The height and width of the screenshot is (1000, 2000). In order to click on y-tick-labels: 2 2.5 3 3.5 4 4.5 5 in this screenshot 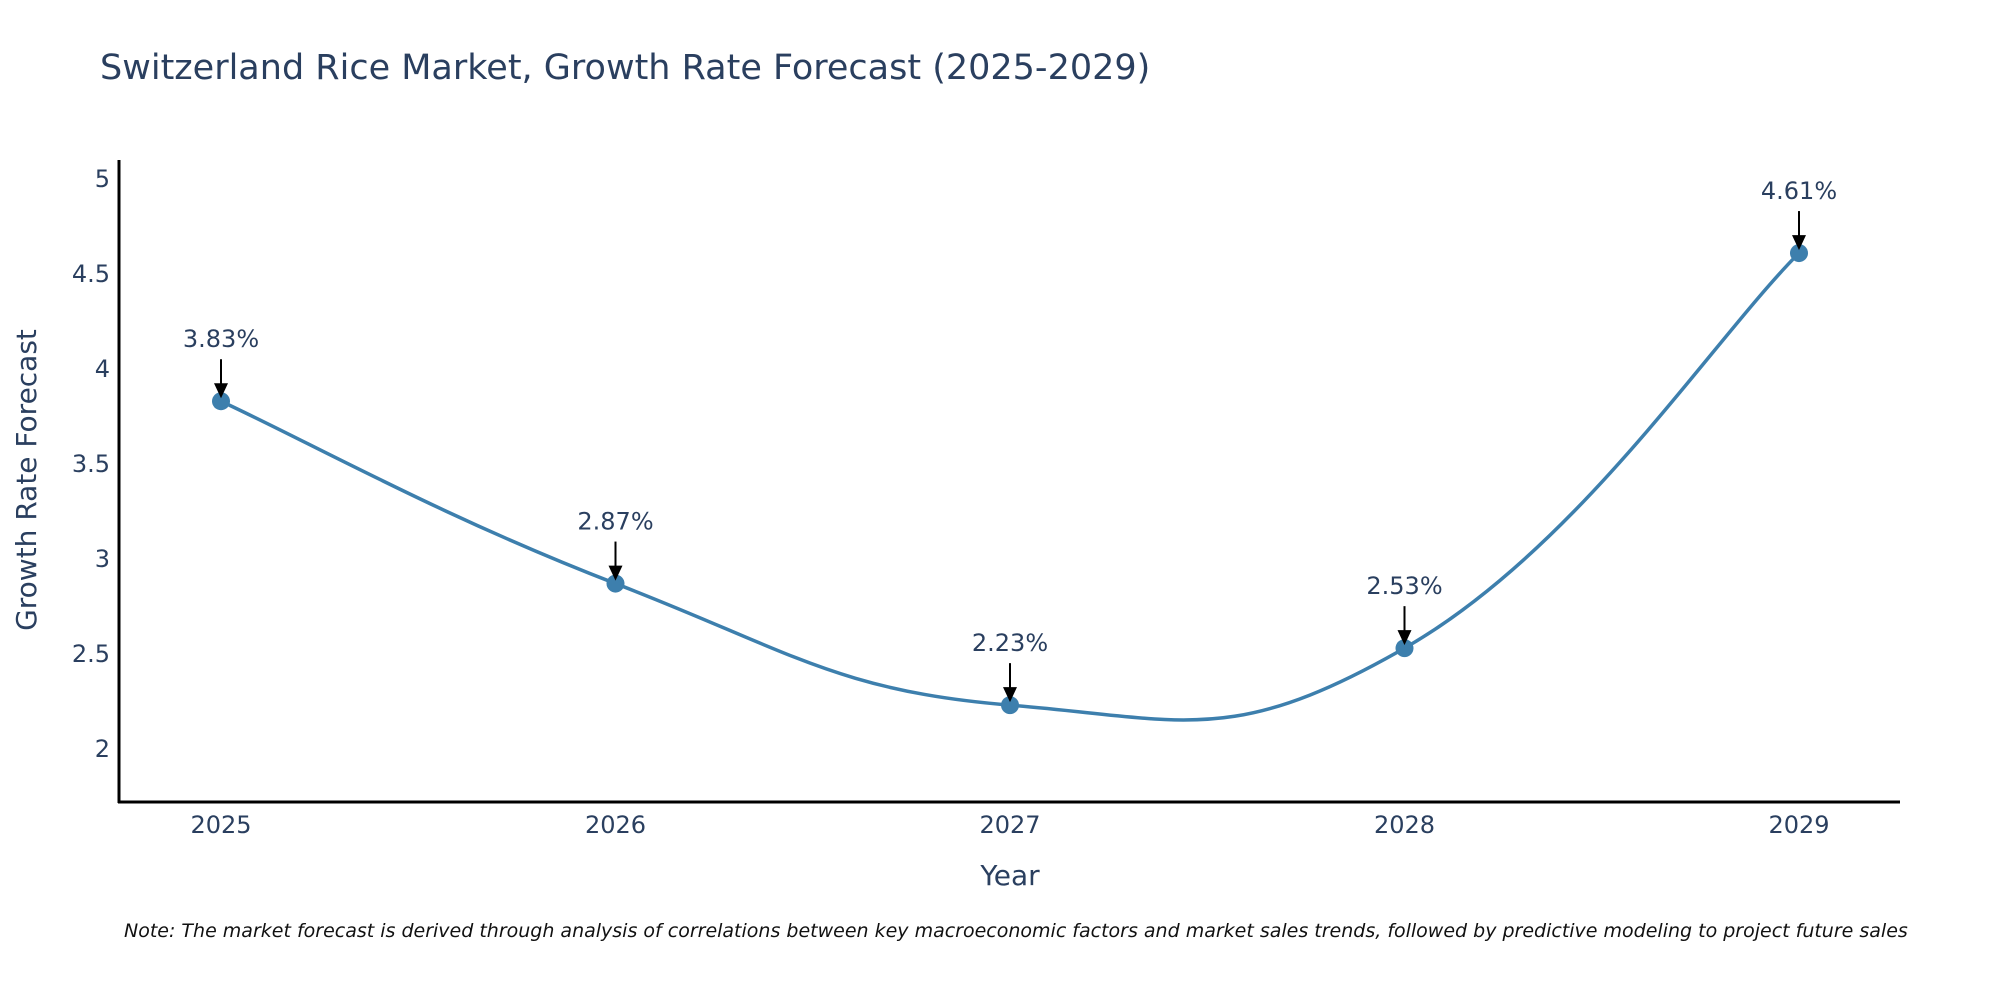, I will do `click(91, 464)`.